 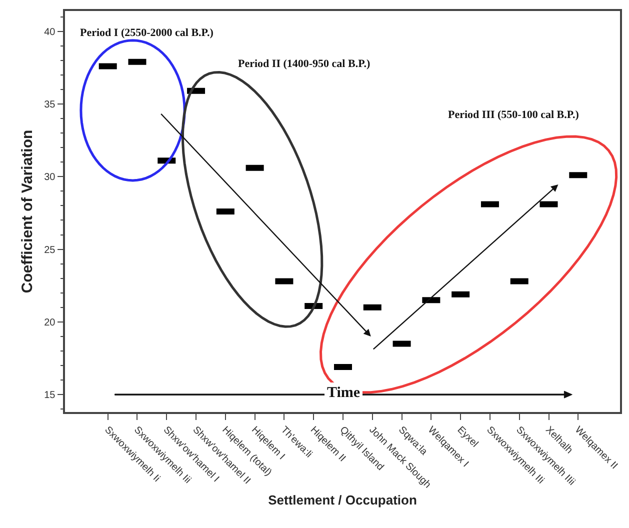 I want to click on annotation: Time, so click(x=343, y=393).